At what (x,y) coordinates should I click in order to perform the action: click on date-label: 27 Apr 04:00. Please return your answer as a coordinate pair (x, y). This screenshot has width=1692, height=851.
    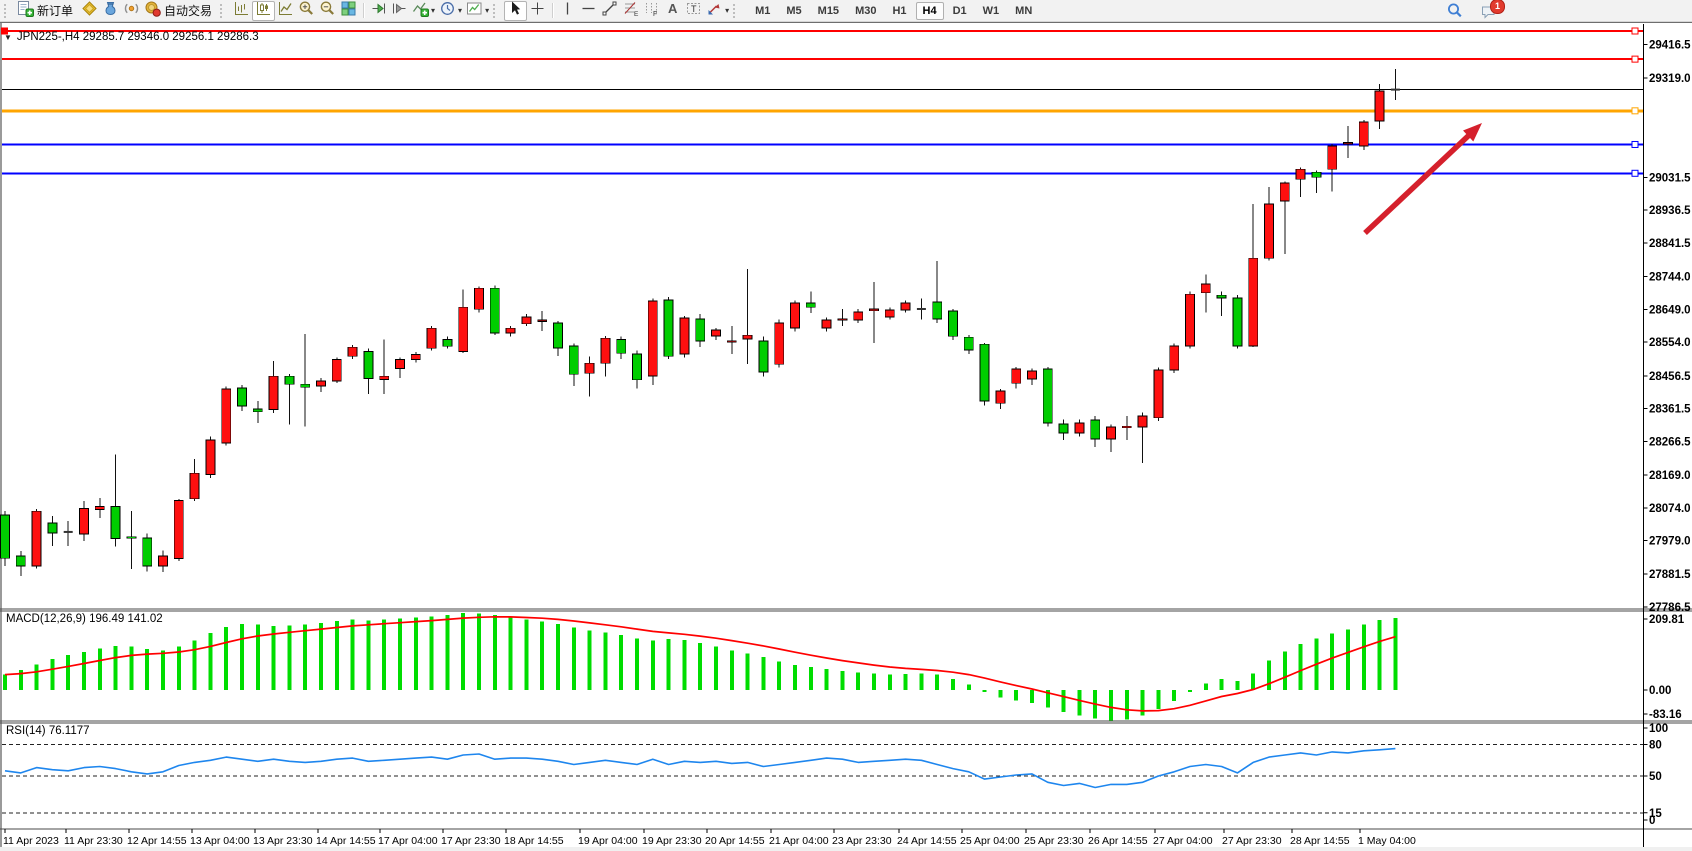
    Looking at the image, I should click on (1183, 841).